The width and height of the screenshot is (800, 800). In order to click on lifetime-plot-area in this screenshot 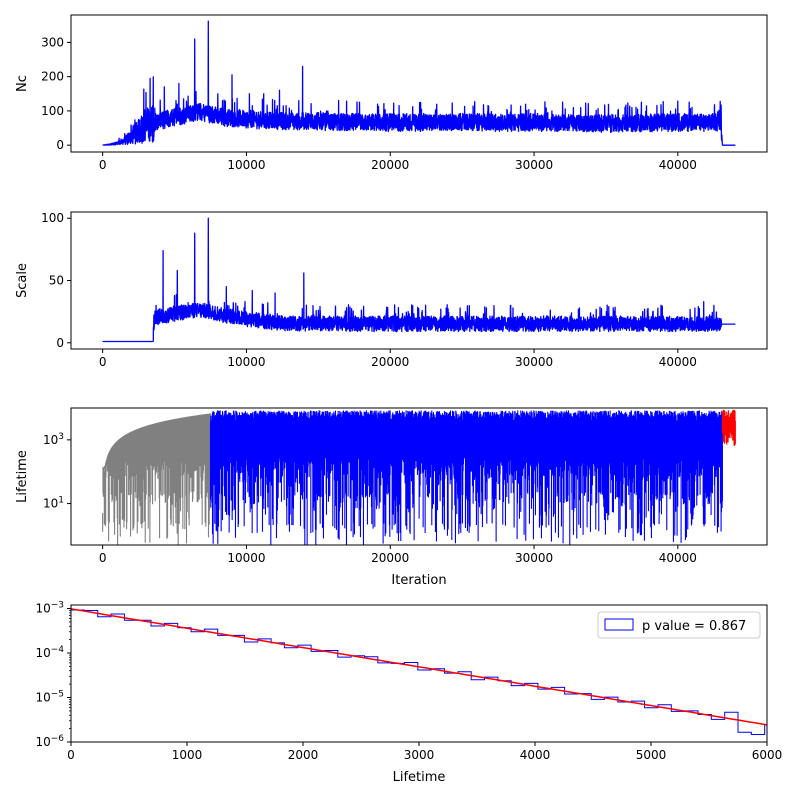, I will do `click(419, 477)`.